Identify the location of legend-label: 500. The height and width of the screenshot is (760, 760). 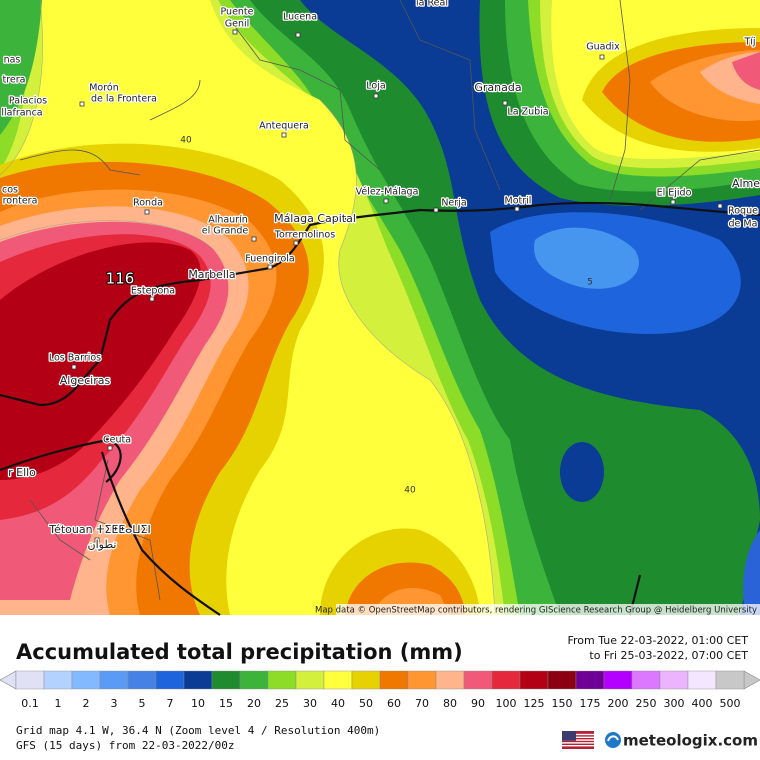
(730, 703).